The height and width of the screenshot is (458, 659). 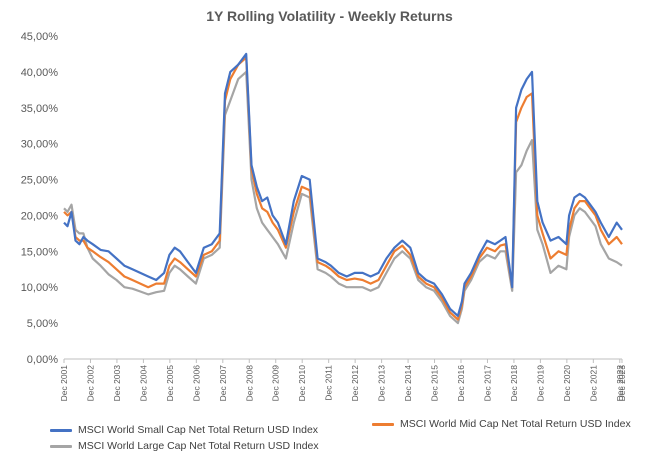 I want to click on x-tick-label: Dec 2022, so click(x=620, y=383).